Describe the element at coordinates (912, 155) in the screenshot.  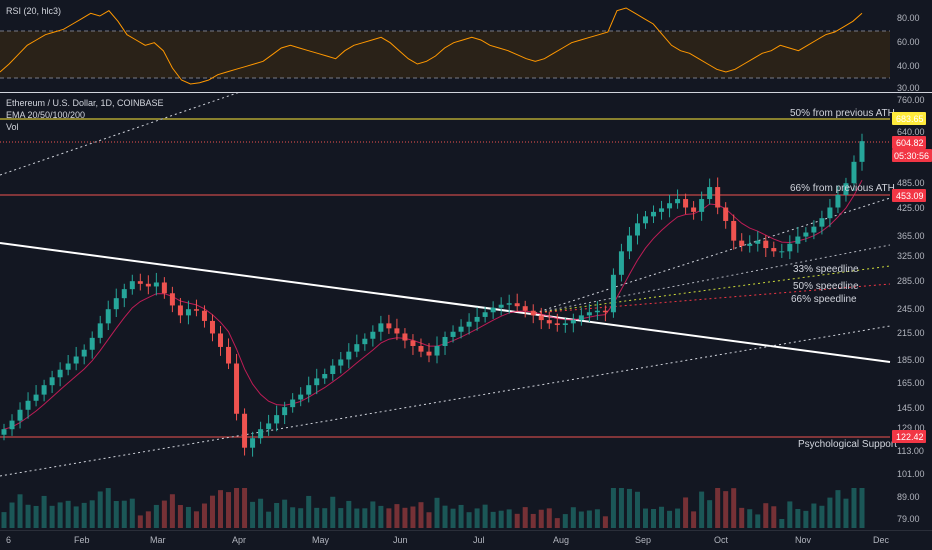
I see `countdown-tag-bg` at that location.